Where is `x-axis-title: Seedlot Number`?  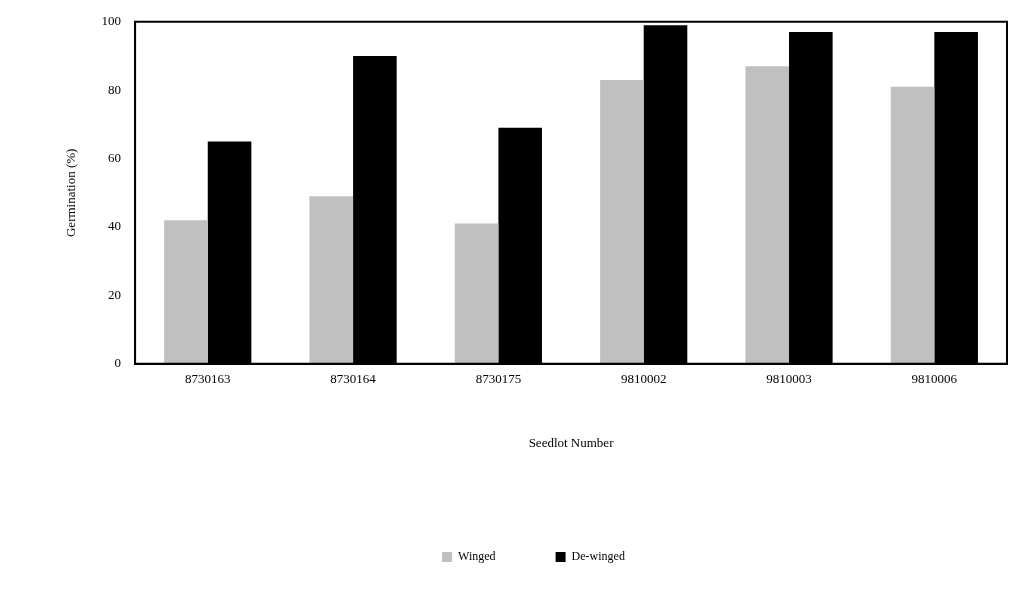 x-axis-title: Seedlot Number is located at coordinates (571, 442).